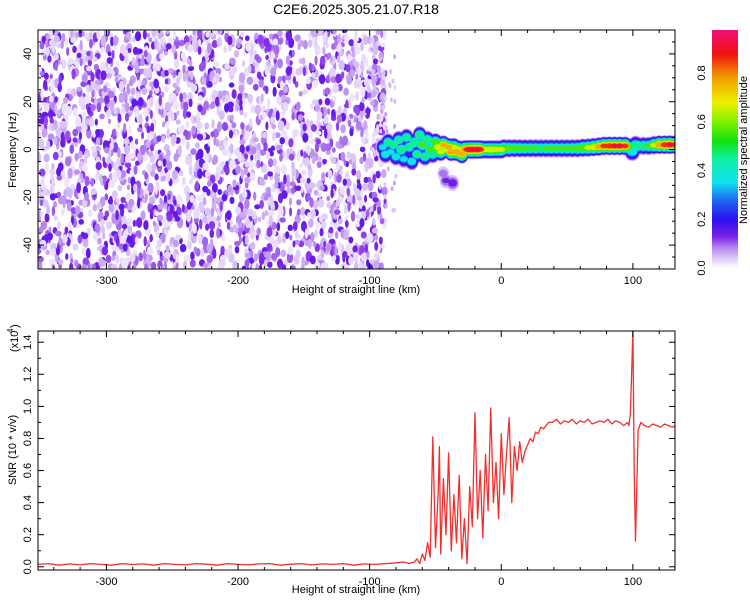 Image resolution: width=750 pixels, height=605 pixels. I want to click on colorbar-label: Normalized spectral amplitude, so click(744, 150).